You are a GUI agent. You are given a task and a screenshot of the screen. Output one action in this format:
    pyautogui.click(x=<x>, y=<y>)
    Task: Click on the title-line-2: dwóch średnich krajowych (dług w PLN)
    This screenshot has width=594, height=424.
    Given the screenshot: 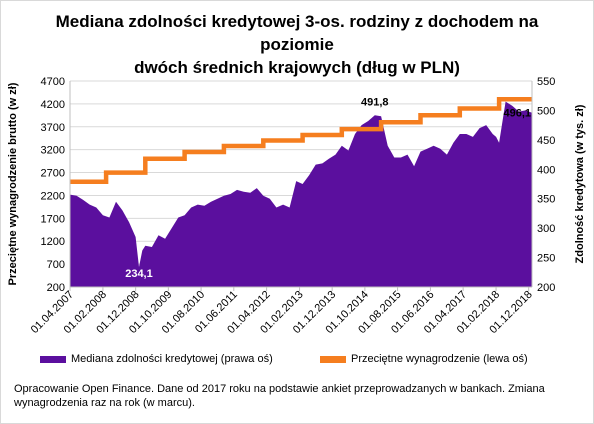 What is the action you would take?
    pyautogui.click(x=297, y=67)
    